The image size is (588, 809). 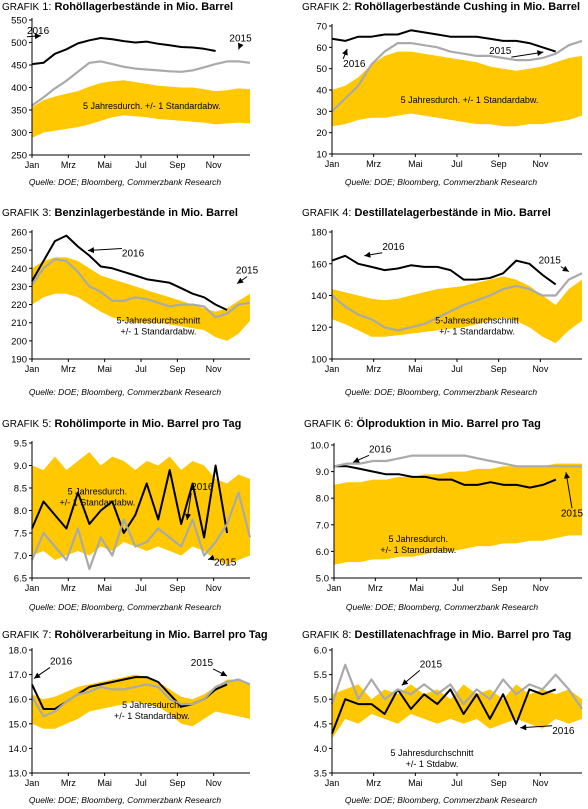 What do you see at coordinates (161, 635) in the screenshot?
I see `chart-title-text: Rohölverarbeitung in Mio. Barrel pro Tag` at bounding box center [161, 635].